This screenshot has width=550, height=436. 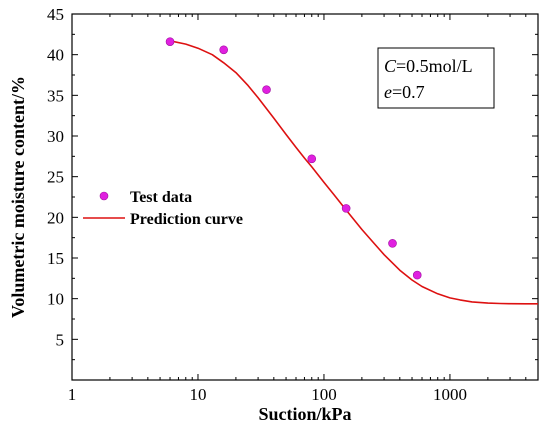 I want to click on annotation-line-e: e=0.7, so click(x=404, y=92).